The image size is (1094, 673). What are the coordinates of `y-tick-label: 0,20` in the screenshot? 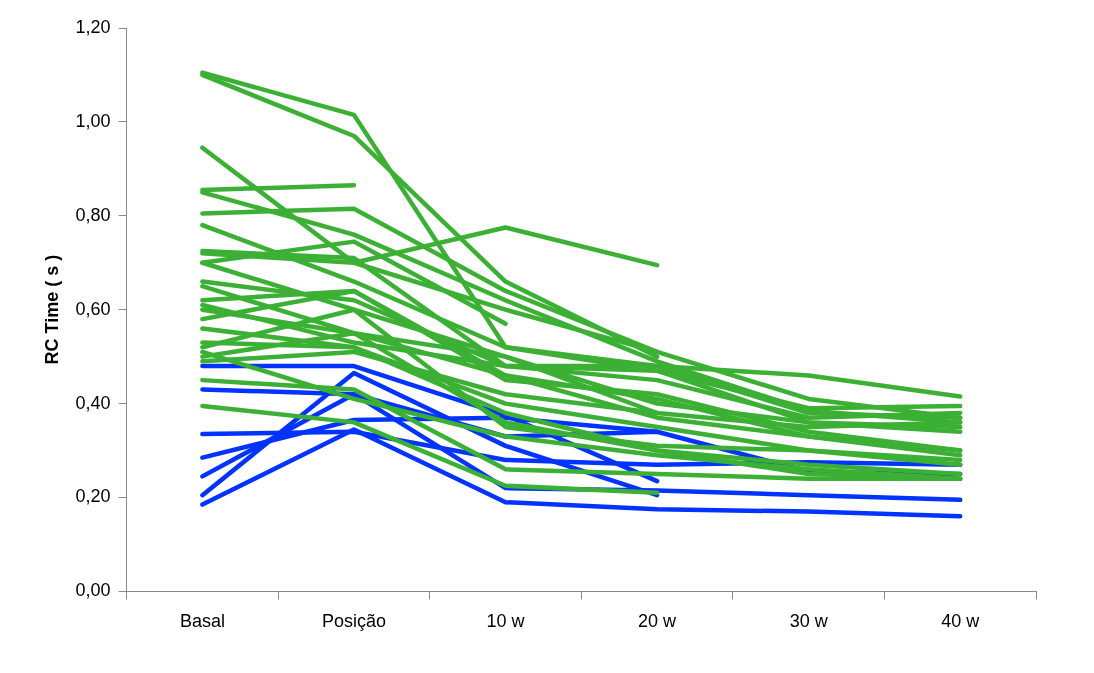 It's located at (93, 496).